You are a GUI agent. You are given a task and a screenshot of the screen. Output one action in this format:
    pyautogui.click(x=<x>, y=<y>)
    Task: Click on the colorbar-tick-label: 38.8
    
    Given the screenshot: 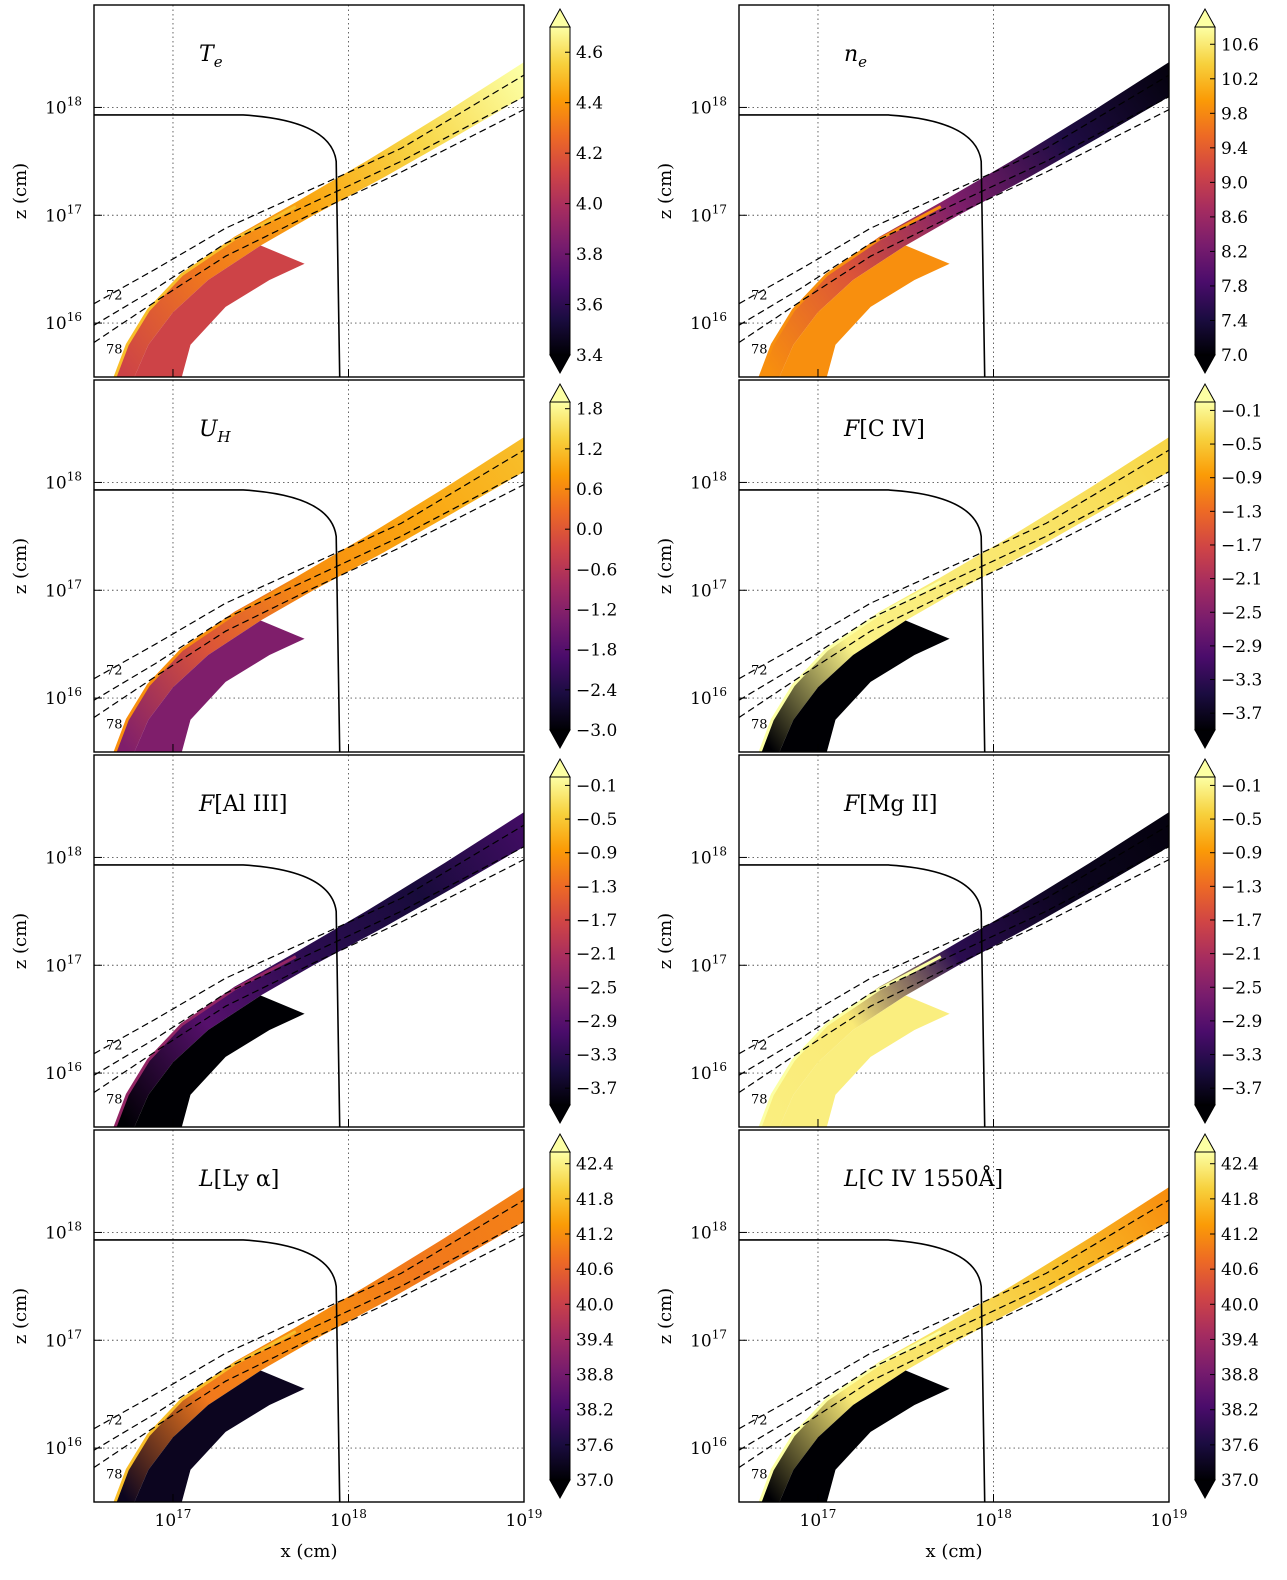 What is the action you would take?
    pyautogui.click(x=1240, y=1376)
    